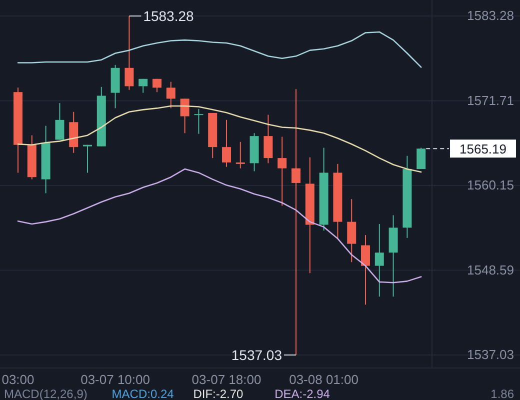  Describe the element at coordinates (218, 393) in the screenshot. I see `text: DIF:-2.70` at that location.